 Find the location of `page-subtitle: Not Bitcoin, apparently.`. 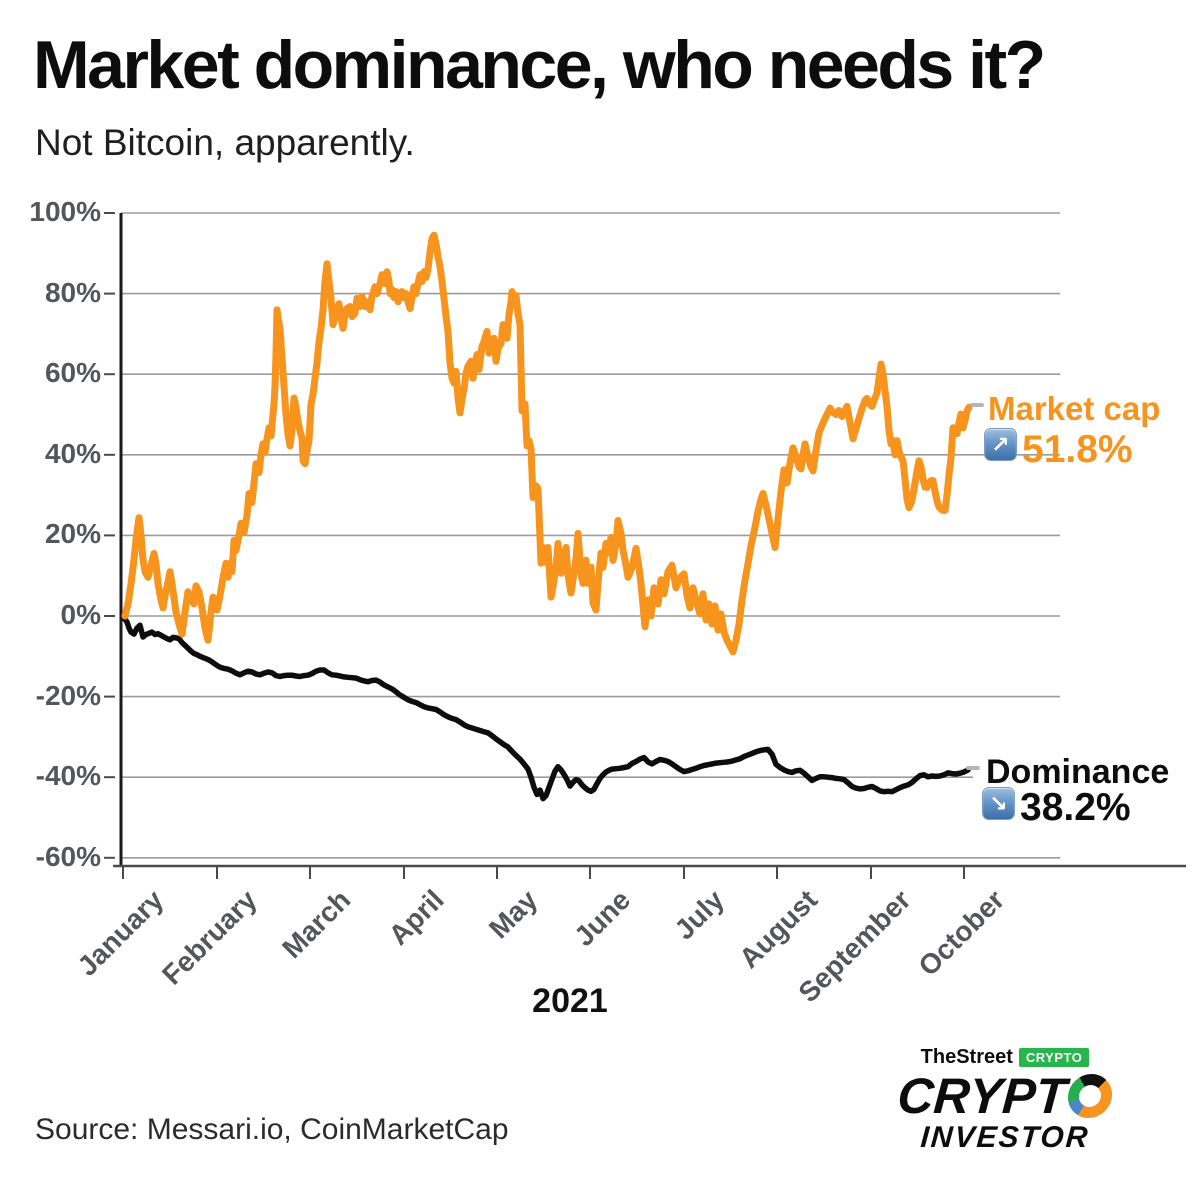

page-subtitle: Not Bitcoin, apparently. is located at coordinates (225, 142).